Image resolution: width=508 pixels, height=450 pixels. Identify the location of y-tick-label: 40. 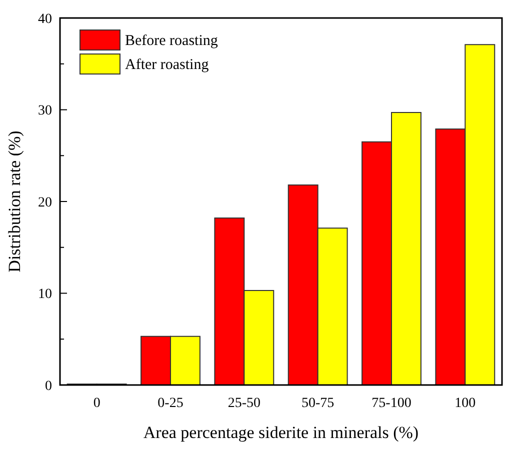
(45, 19).